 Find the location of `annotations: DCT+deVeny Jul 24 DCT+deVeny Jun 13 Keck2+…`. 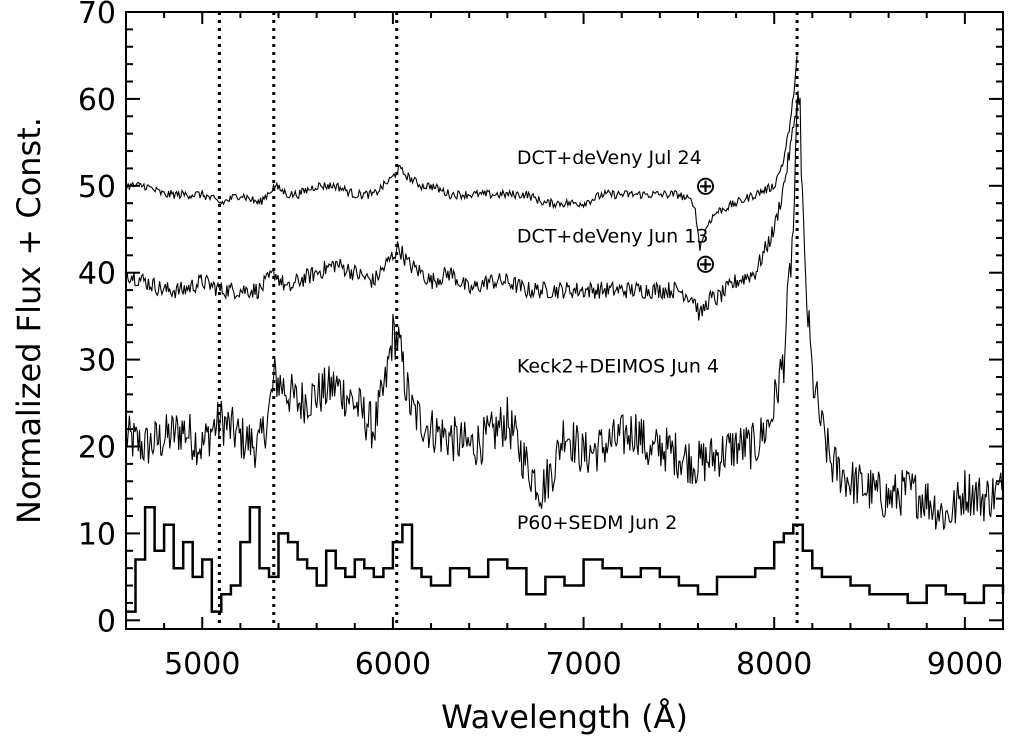

annotations: DCT+deVeny Jul 24 DCT+deVeny Jun 13 Keck2+… is located at coordinates (618, 340).